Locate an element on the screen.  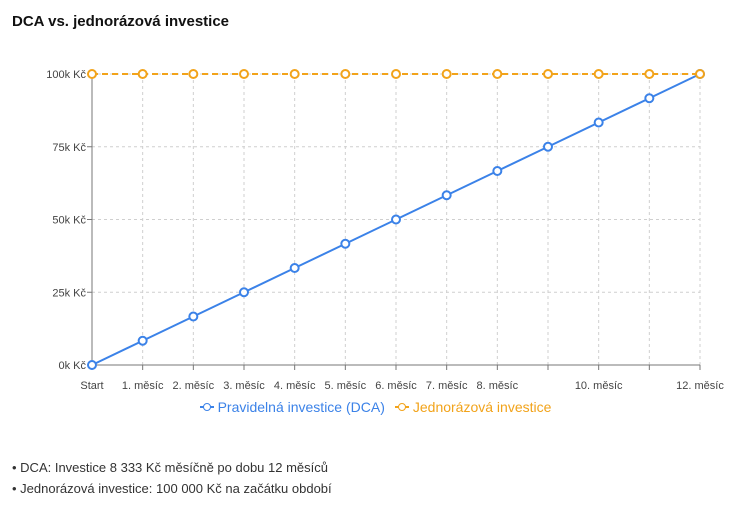
x-tick-label: 10. měsíc is located at coordinates (599, 386).